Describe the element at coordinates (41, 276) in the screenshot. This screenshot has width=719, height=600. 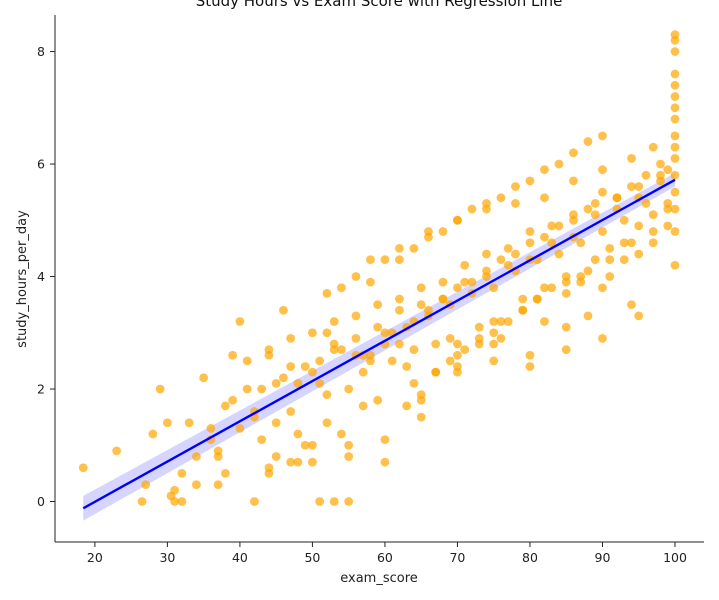
I see `y-tick-label: 4` at that location.